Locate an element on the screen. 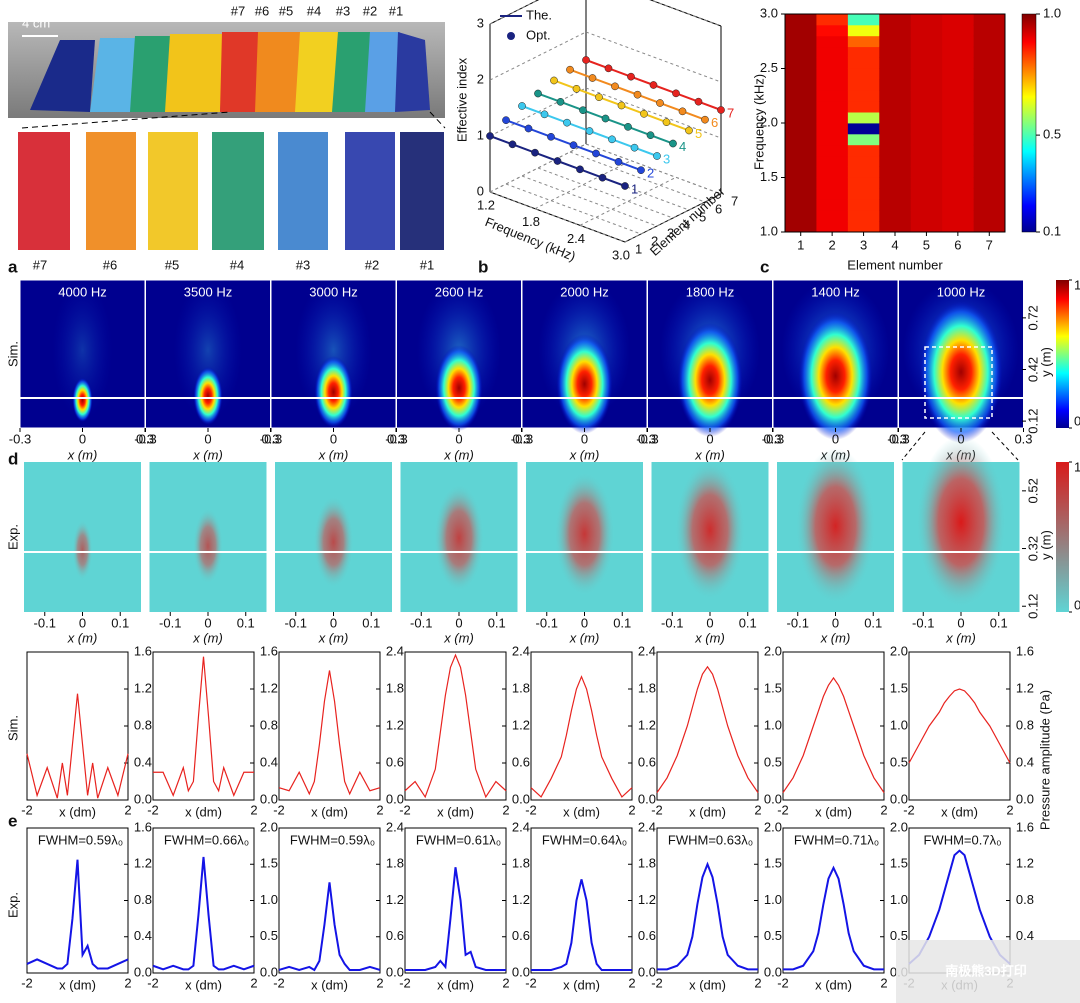 This screenshot has height=1003, width=1080. field-blob is located at coordinates (82, 550).